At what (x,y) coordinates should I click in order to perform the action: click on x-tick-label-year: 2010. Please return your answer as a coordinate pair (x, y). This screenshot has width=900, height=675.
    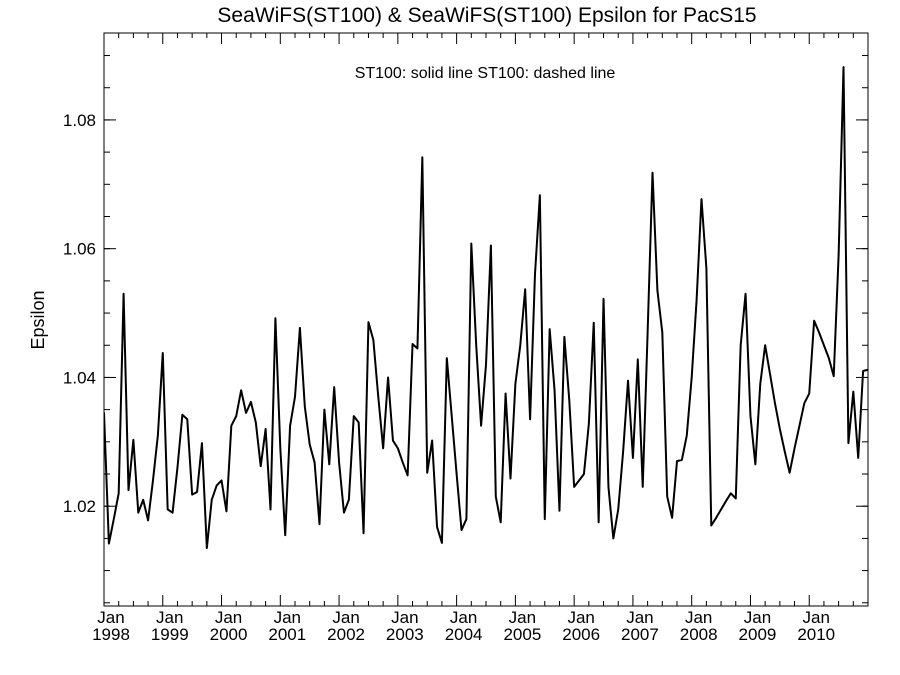
    Looking at the image, I should click on (816, 634).